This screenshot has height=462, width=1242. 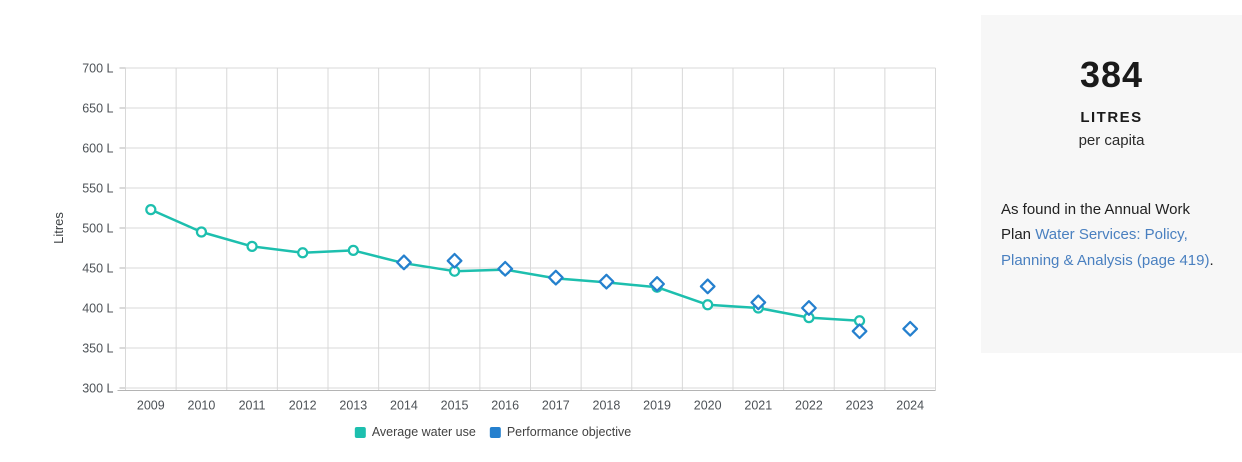 I want to click on svg-text: 450 L, so click(x=97, y=269).